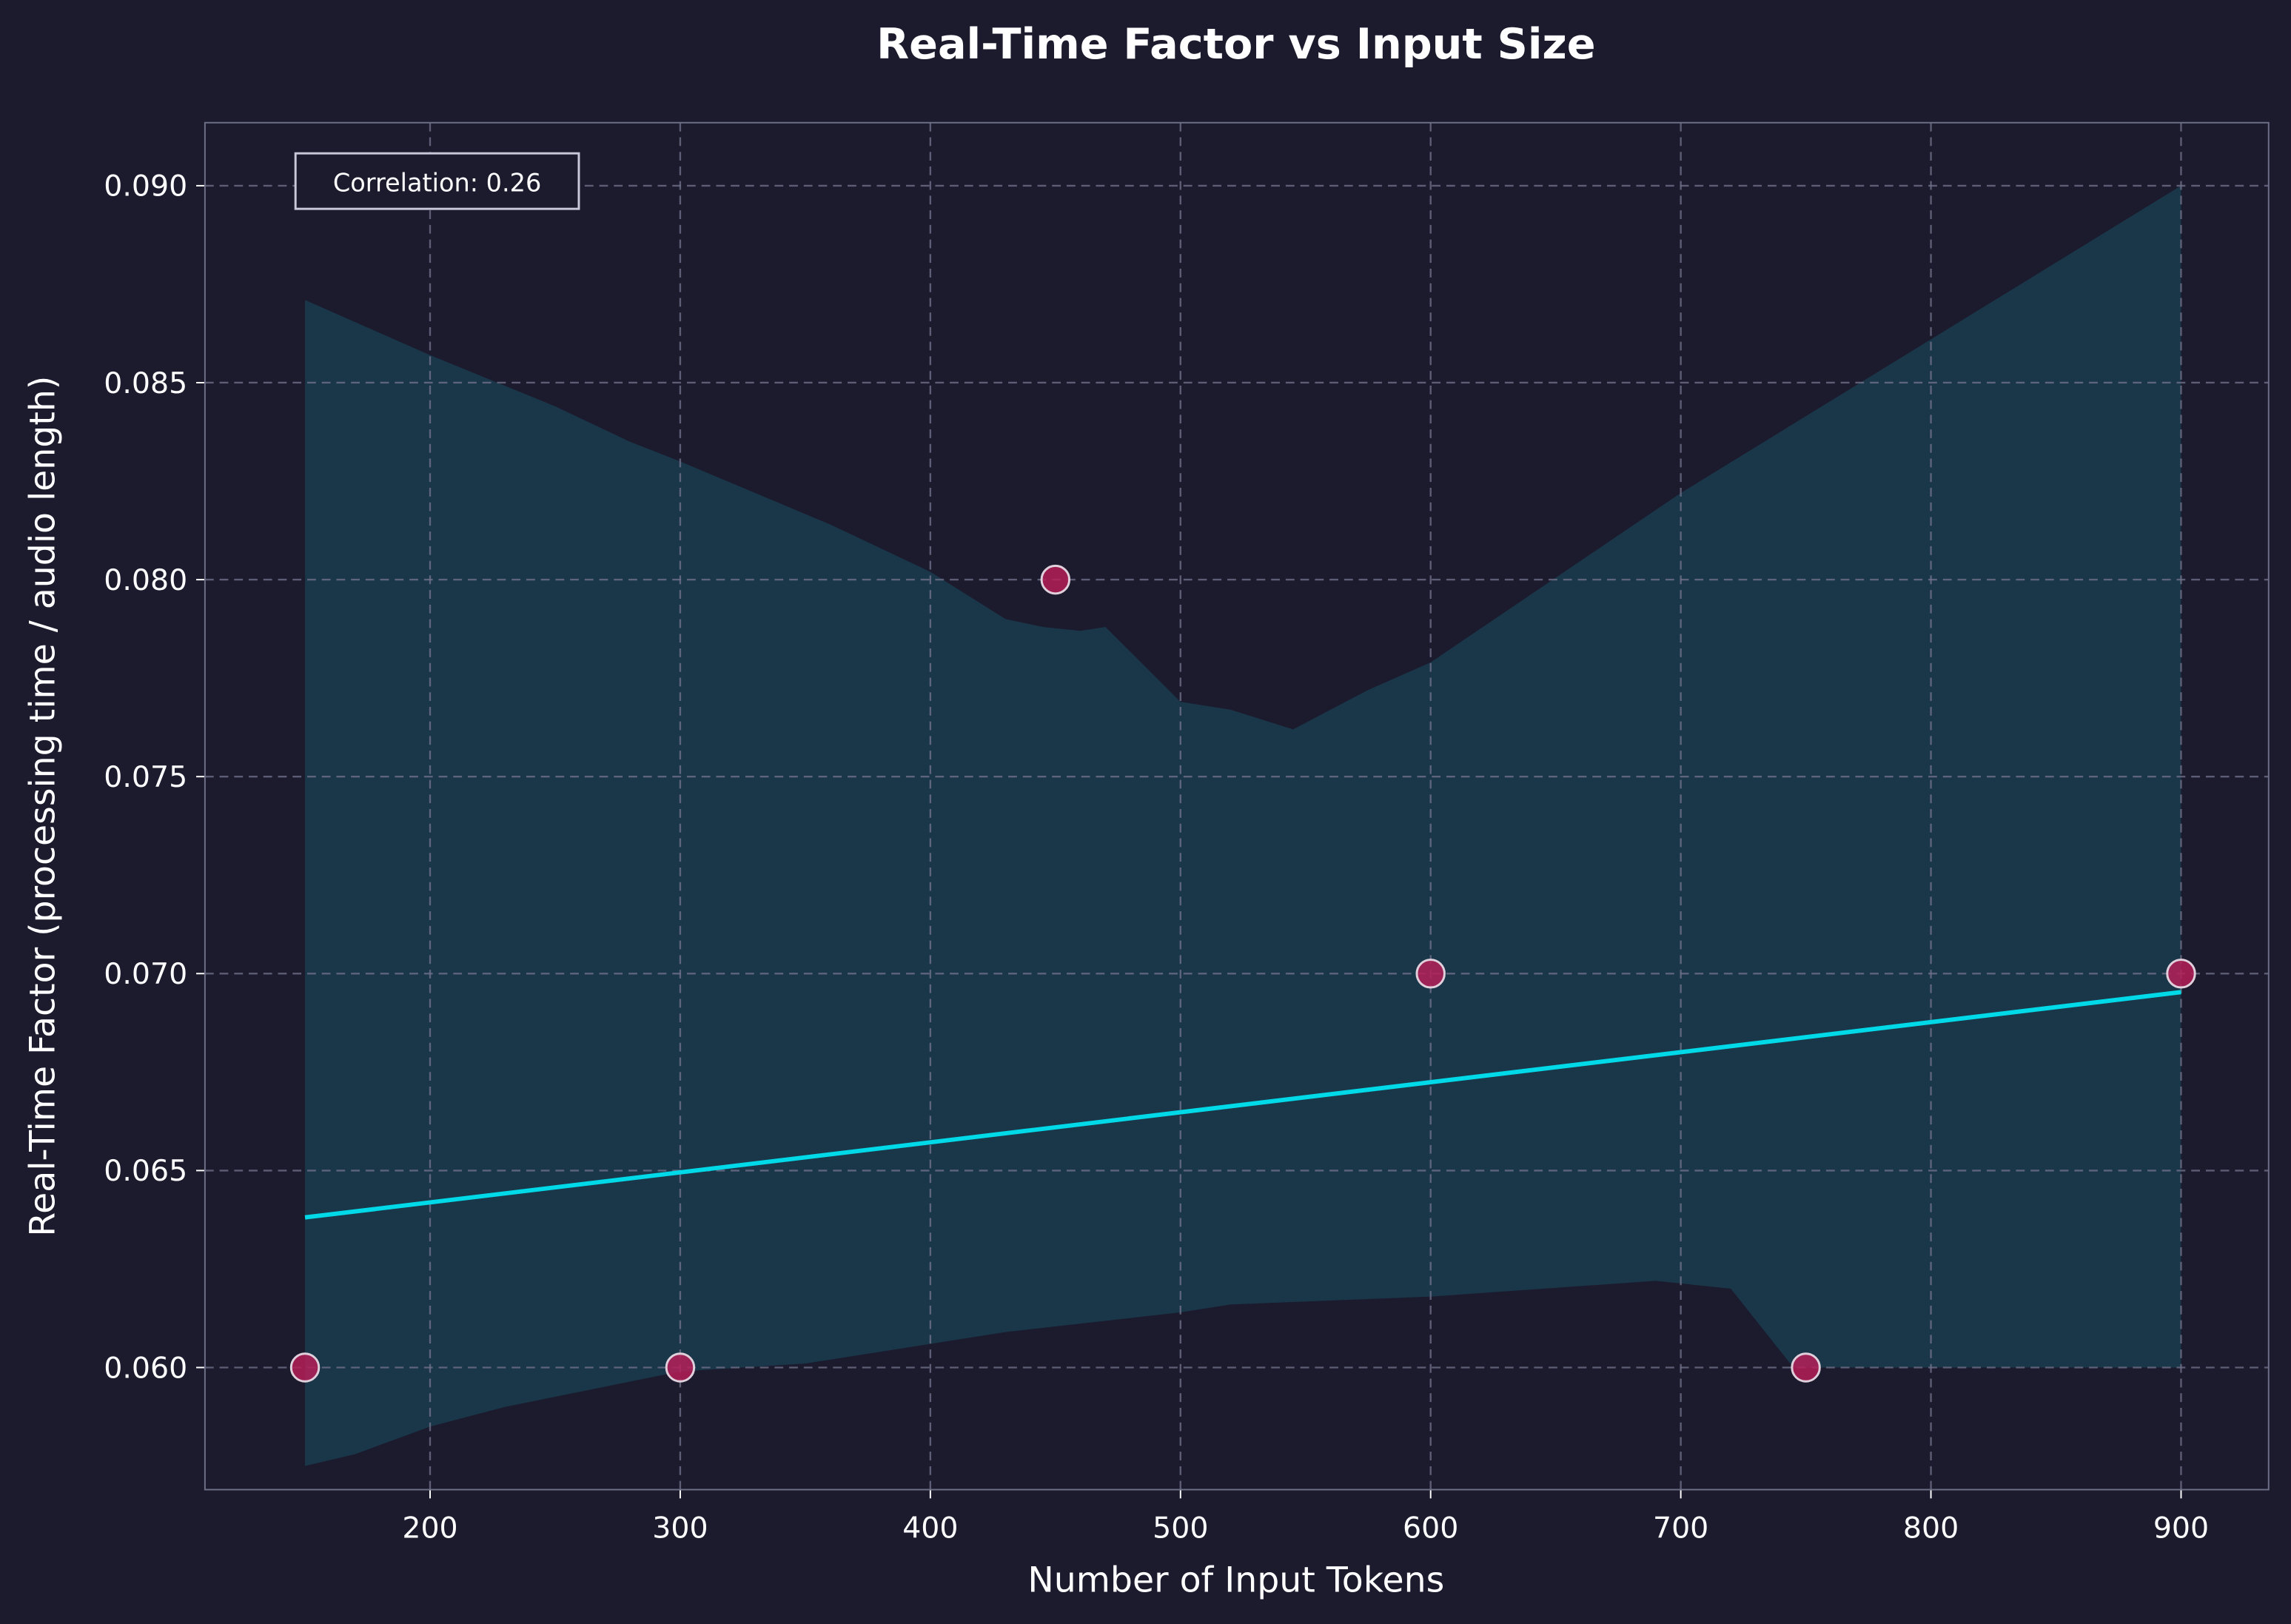 The image size is (2291, 1624). What do you see at coordinates (145, 1368) in the screenshot?
I see `y-tick-label: 0.060` at bounding box center [145, 1368].